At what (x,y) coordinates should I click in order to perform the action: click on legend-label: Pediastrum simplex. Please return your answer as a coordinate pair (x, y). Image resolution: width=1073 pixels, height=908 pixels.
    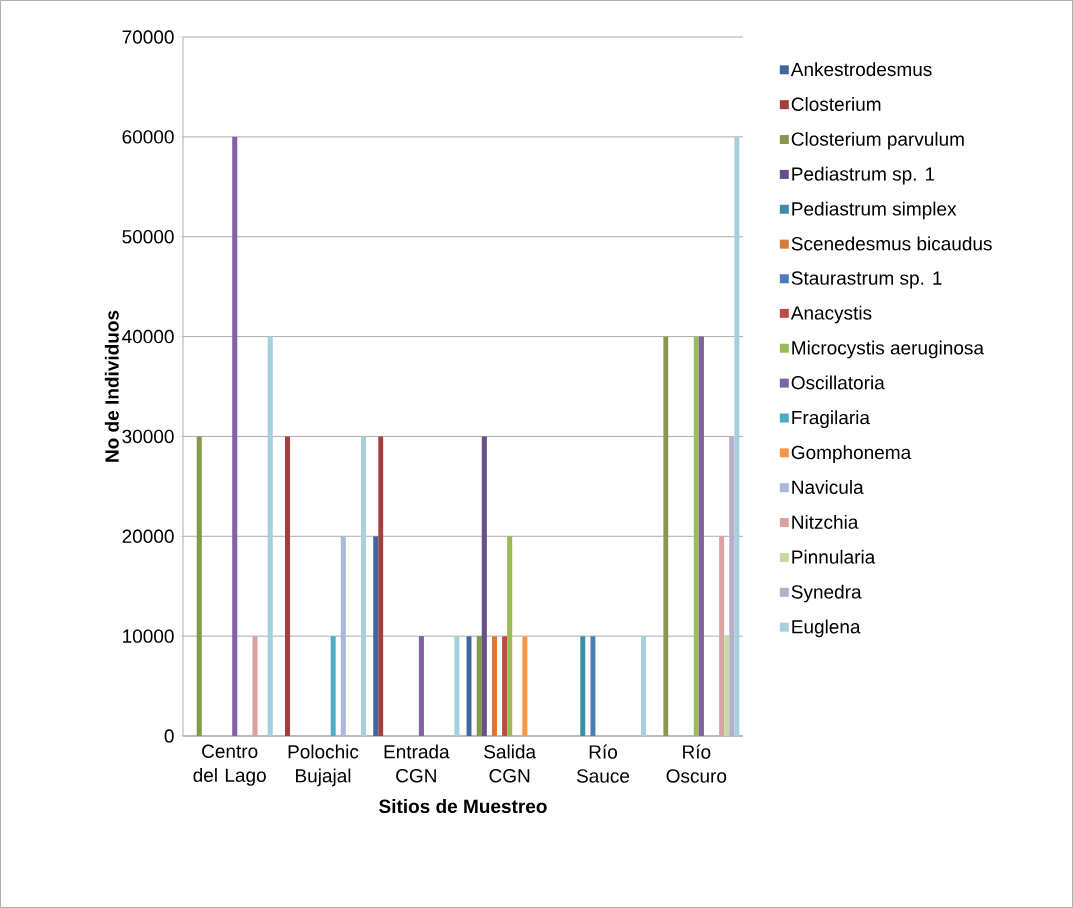
    Looking at the image, I should click on (874, 210).